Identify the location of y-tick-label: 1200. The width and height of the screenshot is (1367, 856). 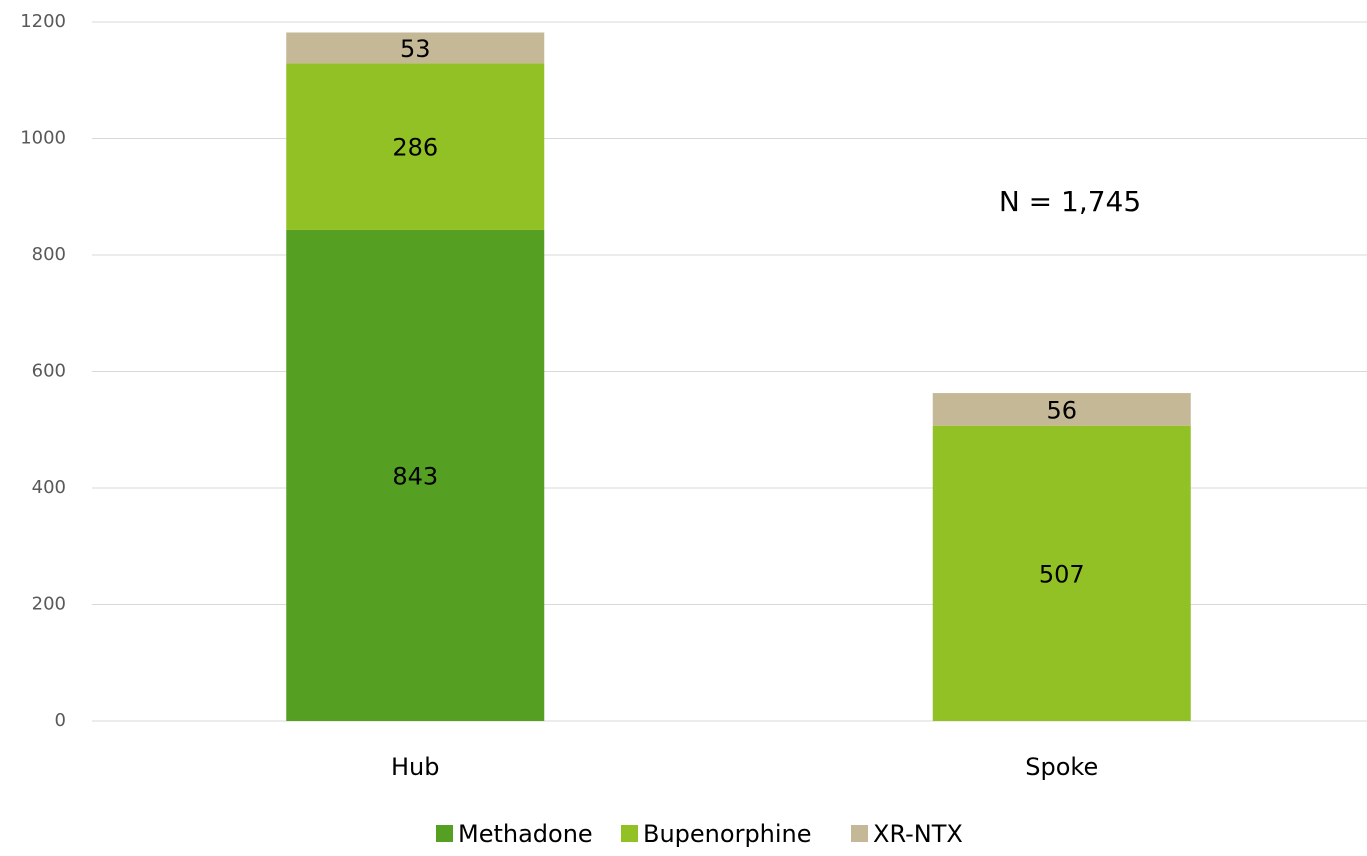
(43, 21).